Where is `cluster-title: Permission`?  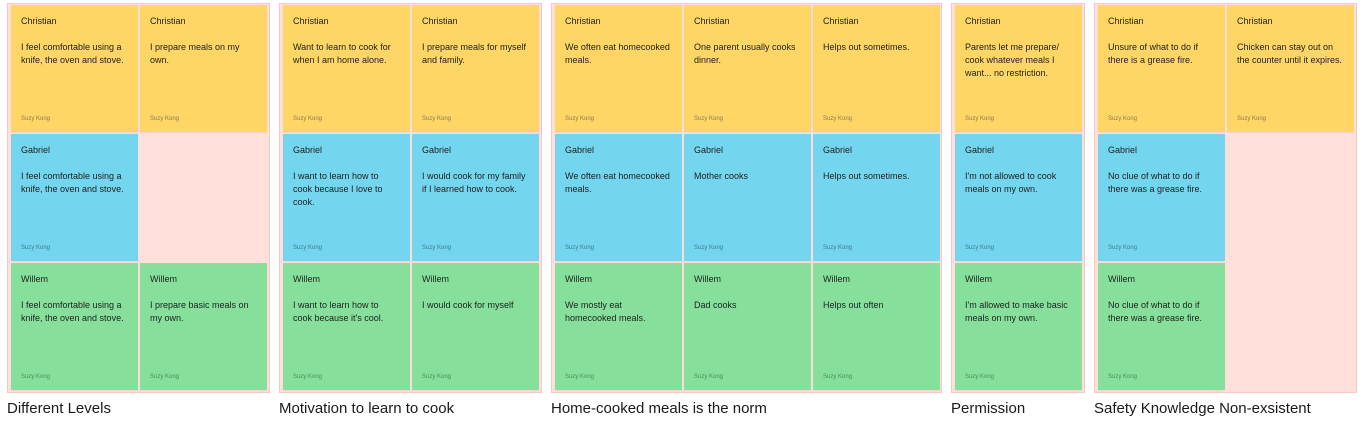
cluster-title: Permission is located at coordinates (988, 408).